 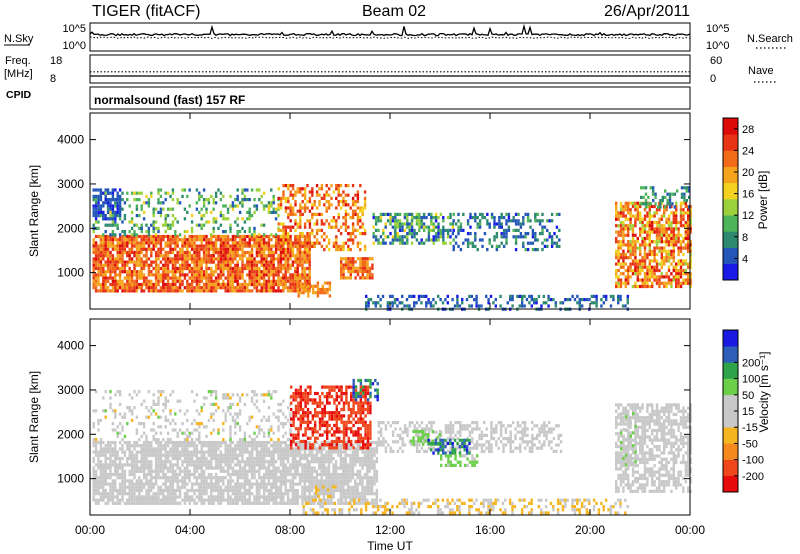 I want to click on nave-label: Nave, so click(x=761, y=71).